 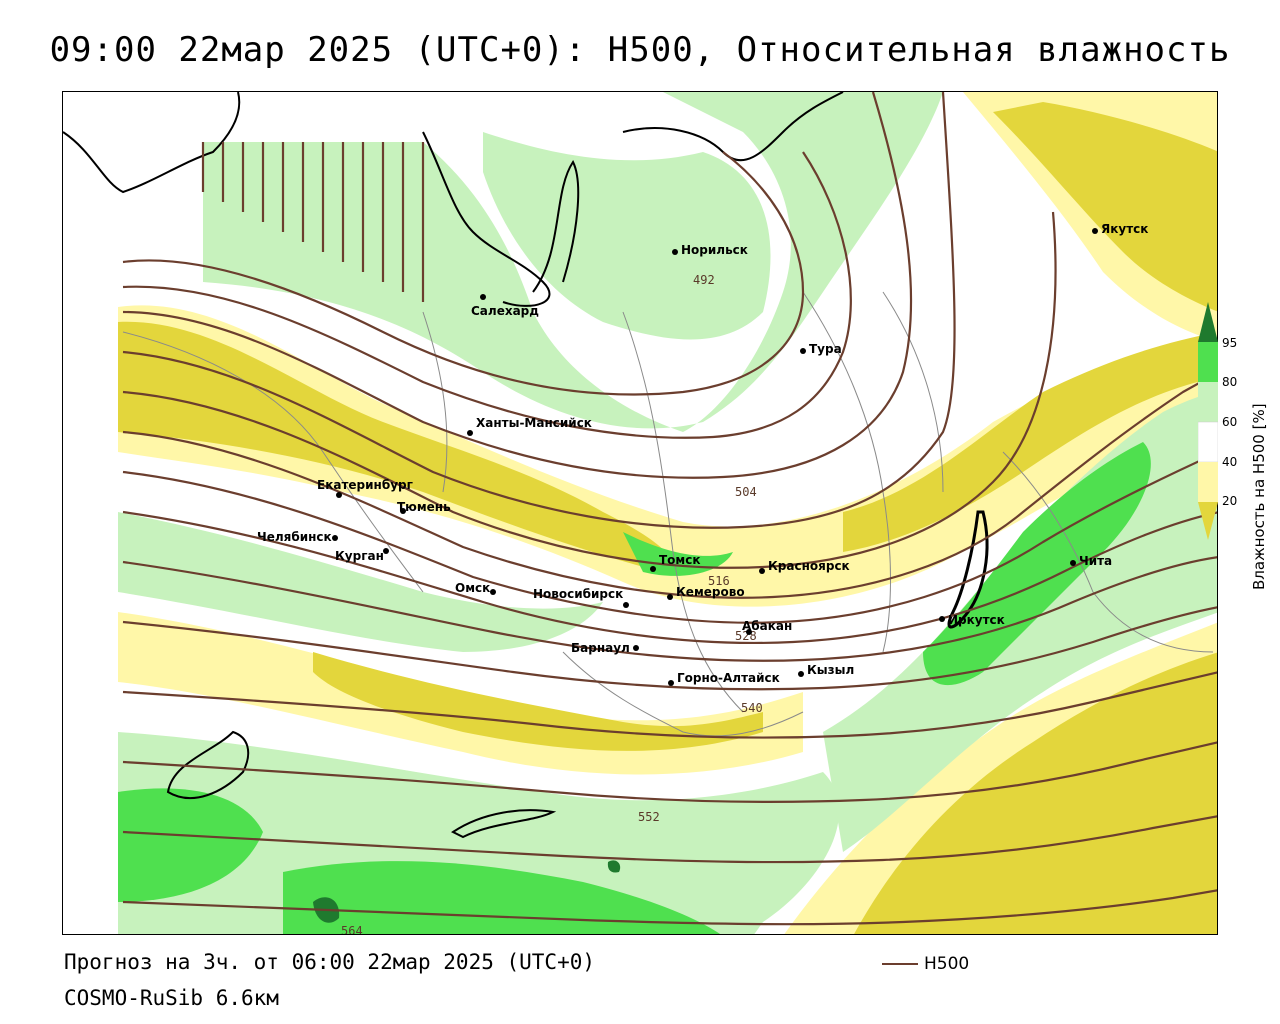 I want to click on model-name: COSMO-RuSib 6.6км, so click(x=171, y=998).